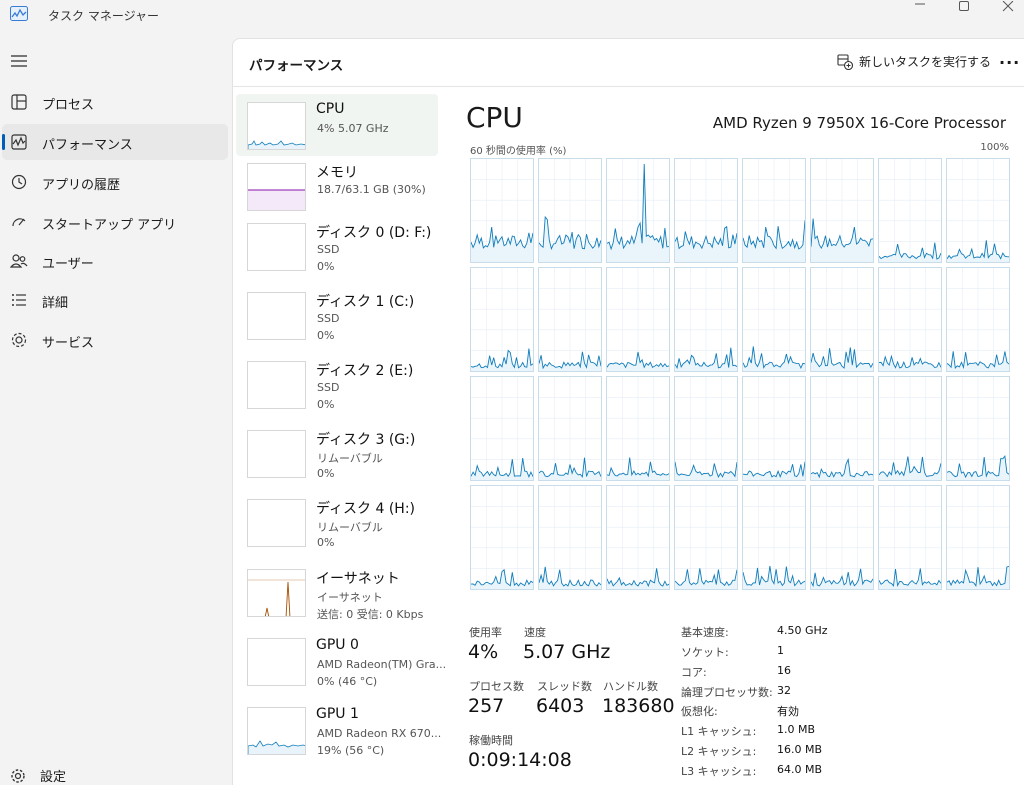  What do you see at coordinates (55, 303) in the screenshot?
I see `nav-item-label: 詳細` at bounding box center [55, 303].